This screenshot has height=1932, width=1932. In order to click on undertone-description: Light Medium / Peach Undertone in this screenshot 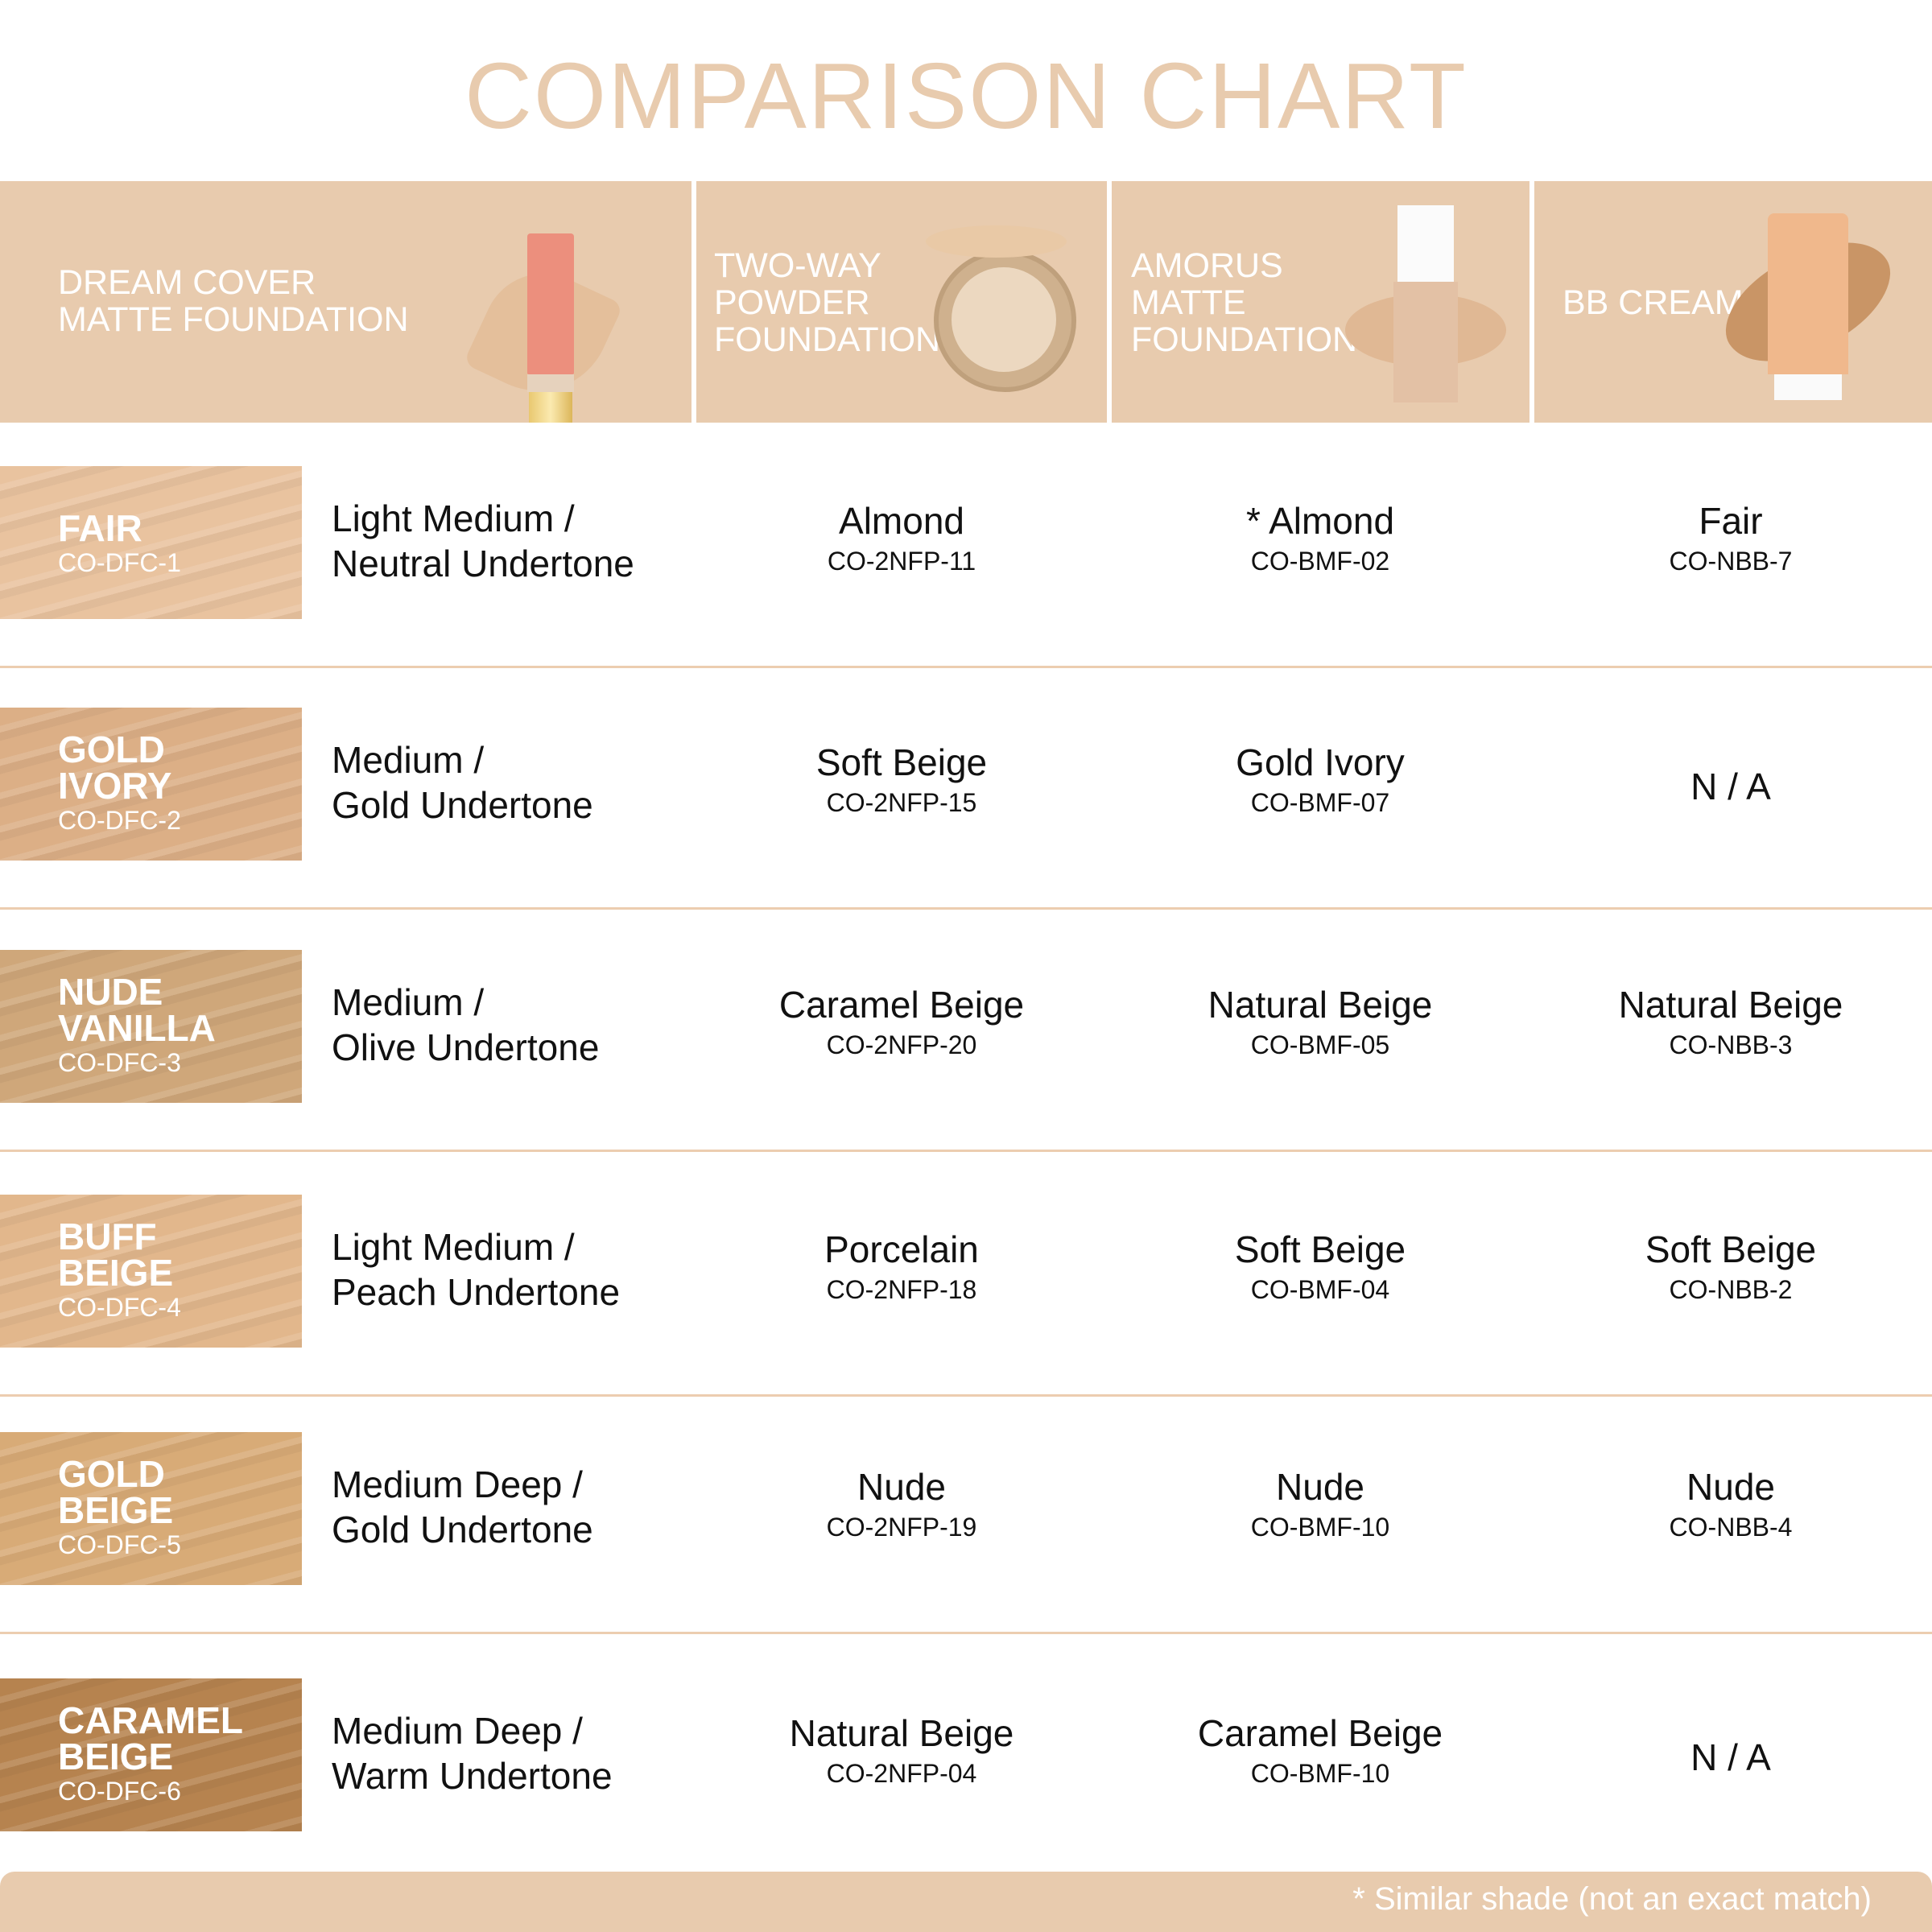, I will do `click(476, 1269)`.